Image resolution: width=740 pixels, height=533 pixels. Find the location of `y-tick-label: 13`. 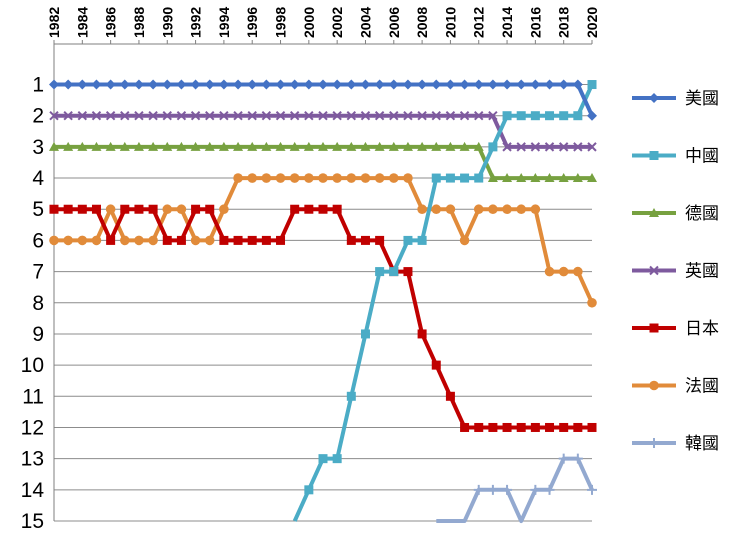

y-tick-label: 13 is located at coordinates (32, 459).